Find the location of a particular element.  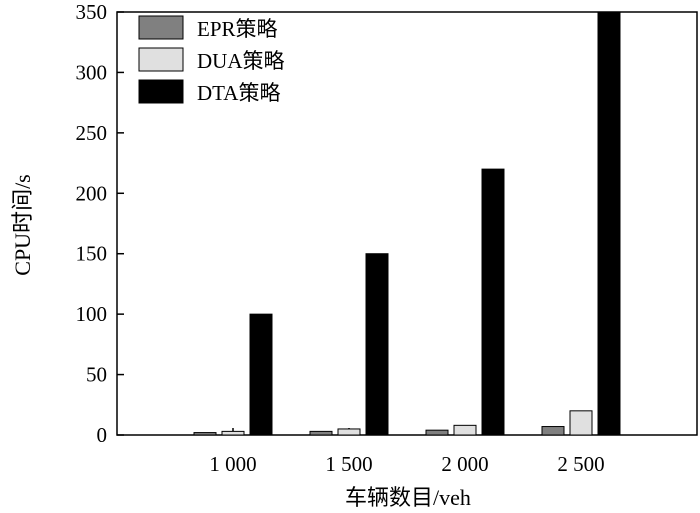

y-tick-label: 250 is located at coordinates (92, 133).